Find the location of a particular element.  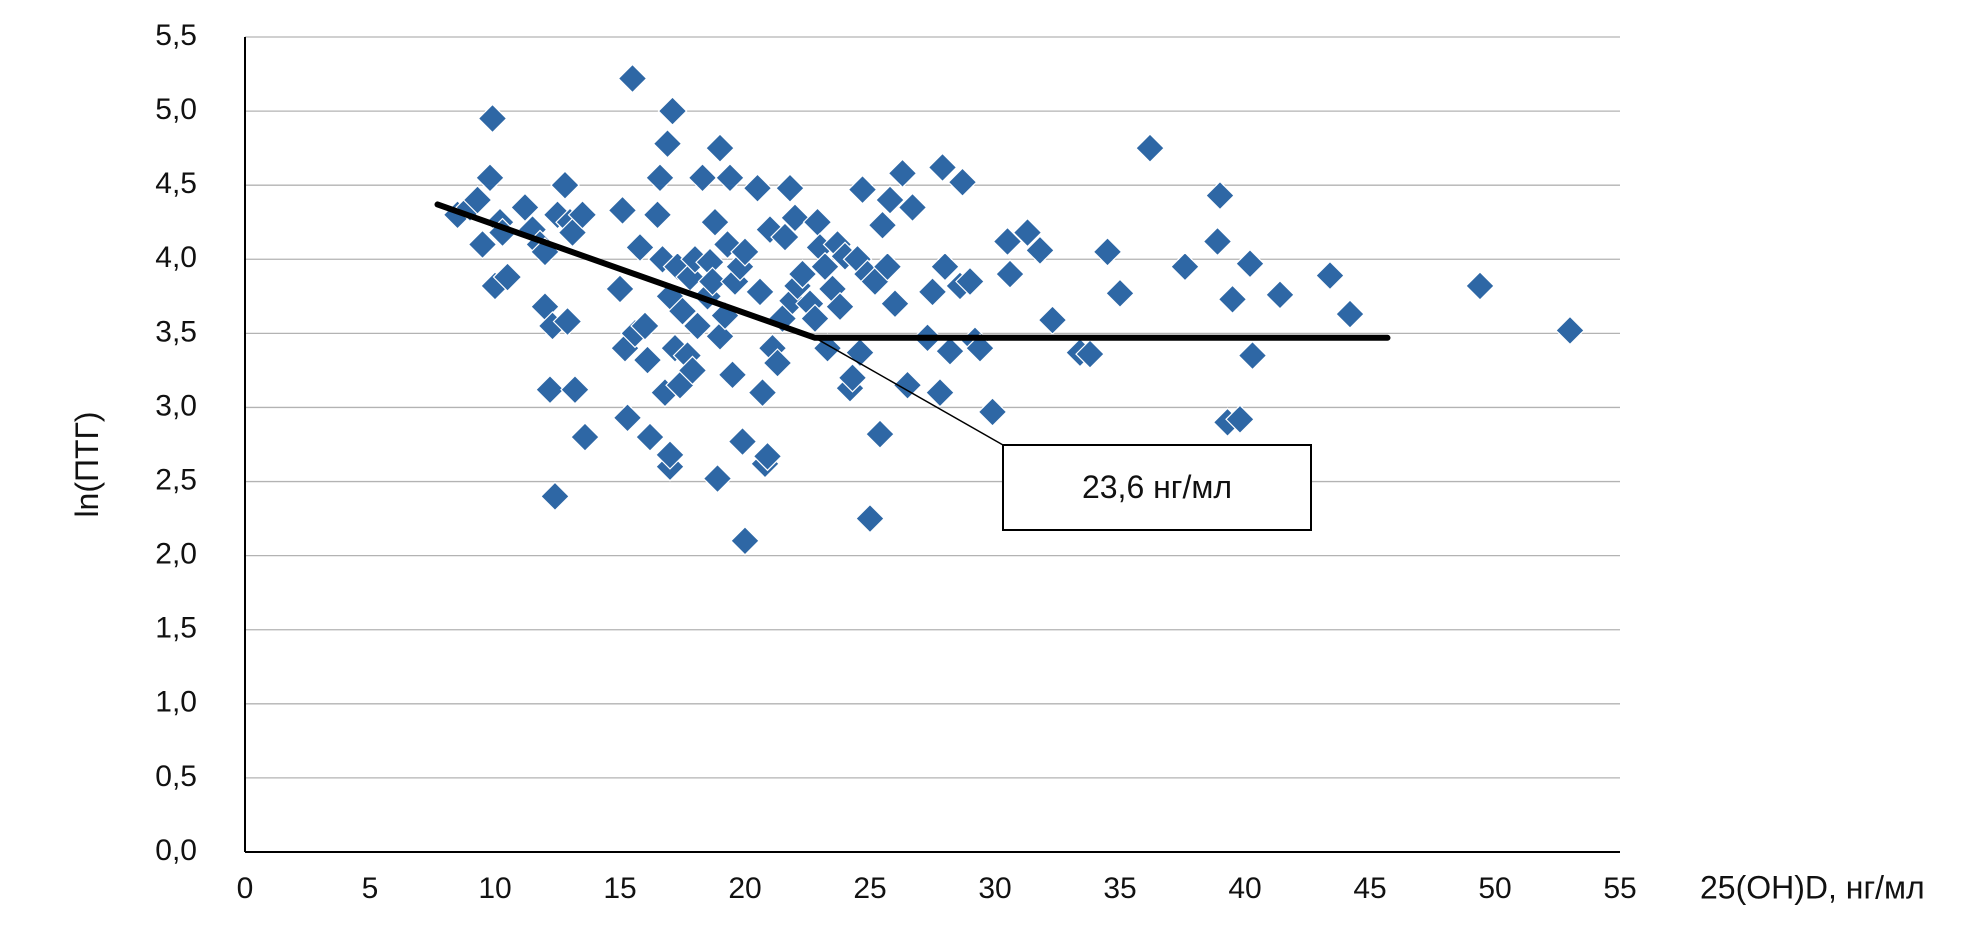

x-tick-label: 35 is located at coordinates (1119, 888).